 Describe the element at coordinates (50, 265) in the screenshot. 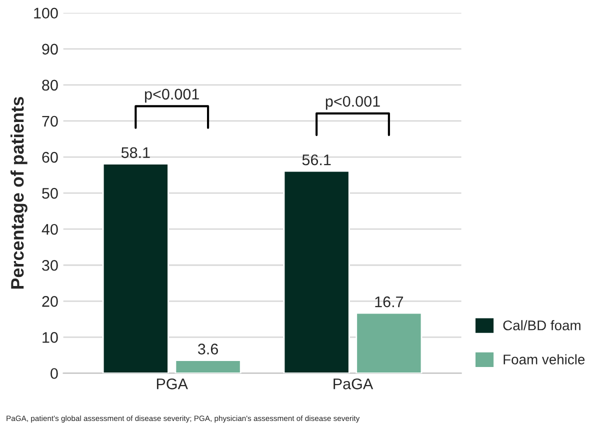

I see `y-tick-label: 30` at that location.